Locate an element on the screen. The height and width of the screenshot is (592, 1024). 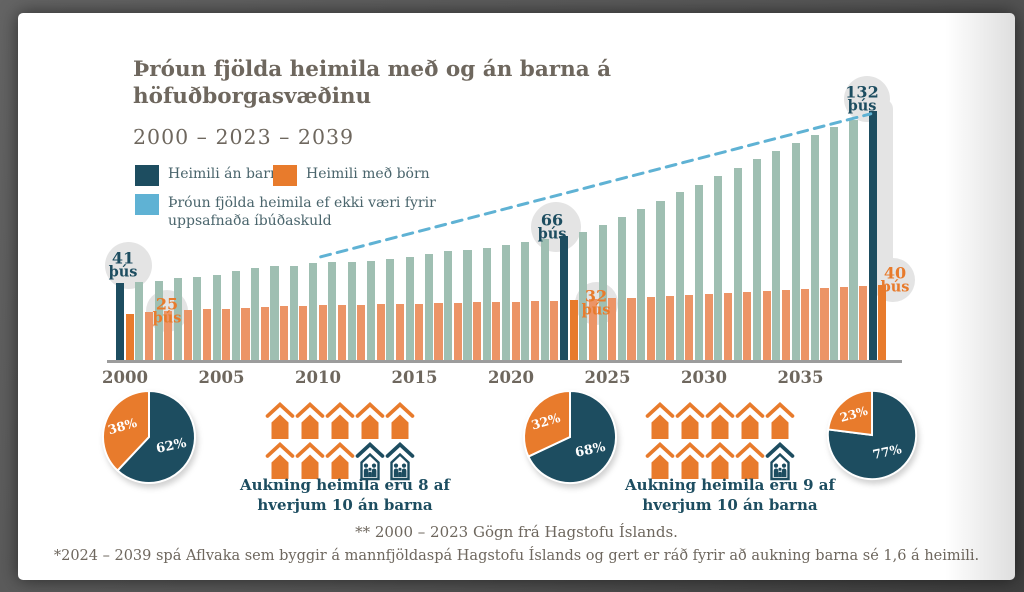
x-axis-tick-label: 2020 is located at coordinates (511, 377).